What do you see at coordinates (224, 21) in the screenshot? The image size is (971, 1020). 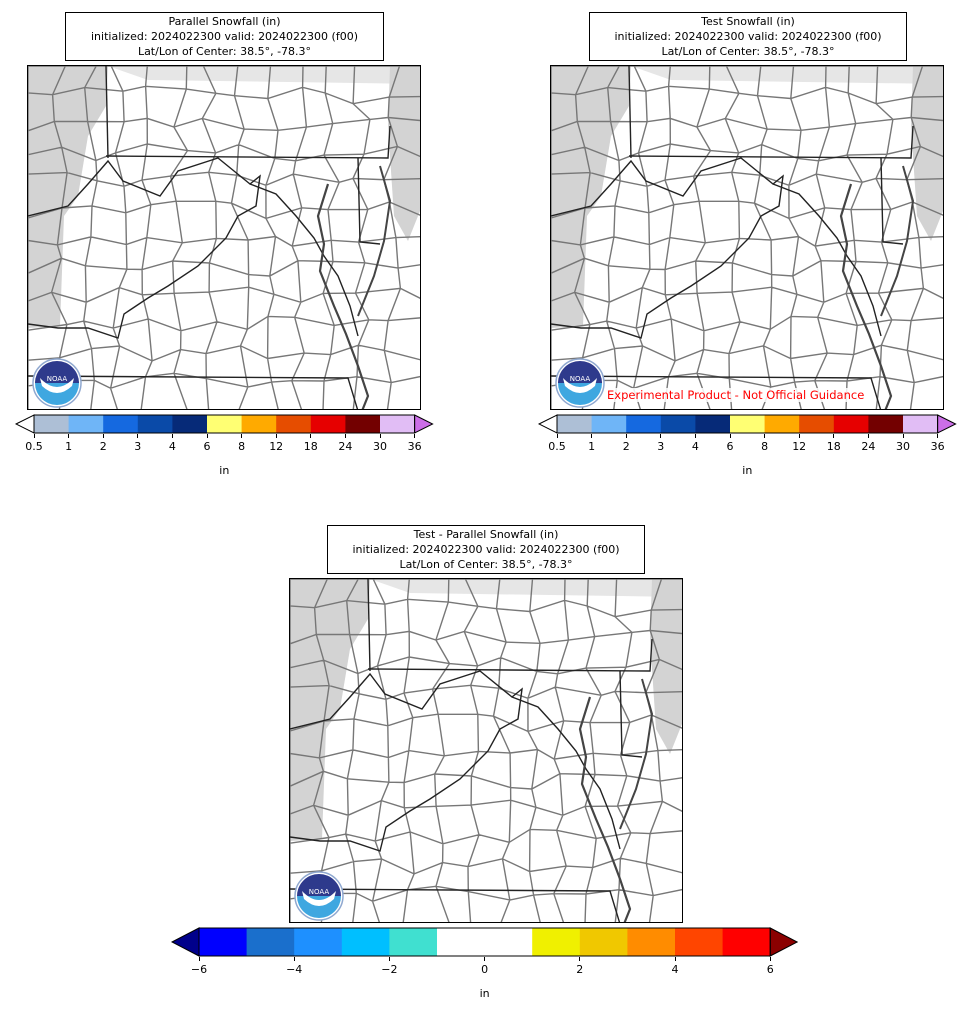 I see `title-line: Parallel Snowfall (in)` at bounding box center [224, 21].